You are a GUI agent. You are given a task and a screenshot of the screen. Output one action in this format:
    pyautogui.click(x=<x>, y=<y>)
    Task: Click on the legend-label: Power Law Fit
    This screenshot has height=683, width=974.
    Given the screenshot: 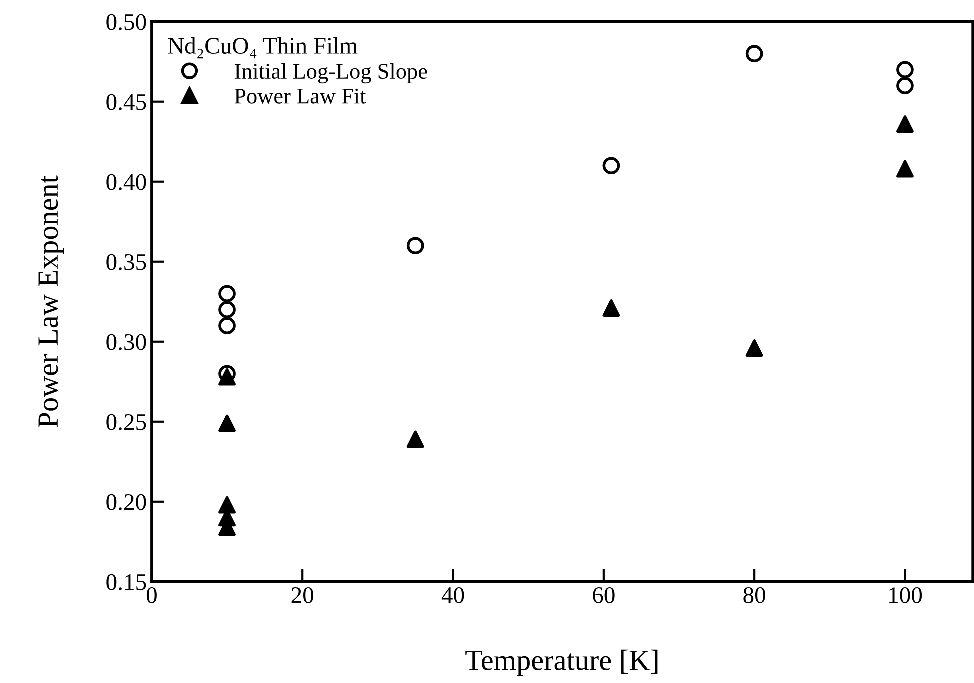 What is the action you would take?
    pyautogui.click(x=300, y=96)
    